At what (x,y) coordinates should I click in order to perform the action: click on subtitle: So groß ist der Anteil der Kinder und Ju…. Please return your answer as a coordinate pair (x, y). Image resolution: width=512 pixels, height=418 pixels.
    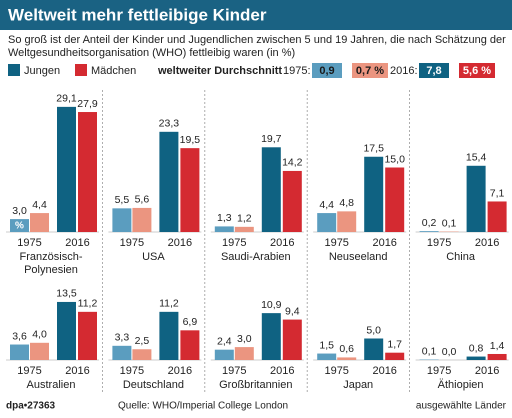
    Looking at the image, I should click on (257, 40).